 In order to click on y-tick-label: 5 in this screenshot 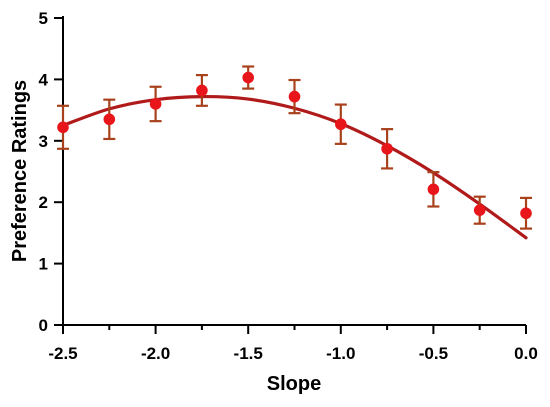, I will do `click(43, 18)`.